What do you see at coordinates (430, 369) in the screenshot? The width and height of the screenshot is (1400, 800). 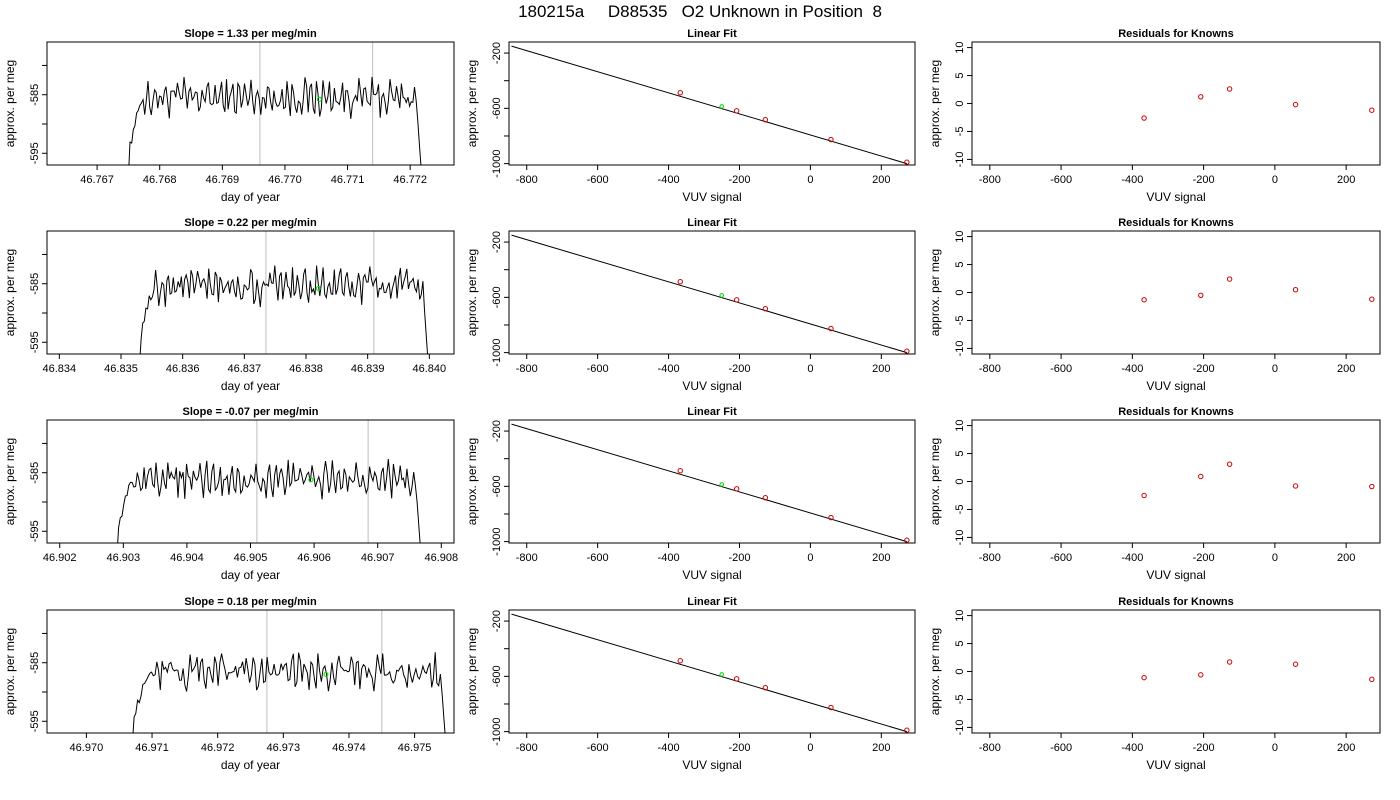 I see `x-tick-label: 46.840` at bounding box center [430, 369].